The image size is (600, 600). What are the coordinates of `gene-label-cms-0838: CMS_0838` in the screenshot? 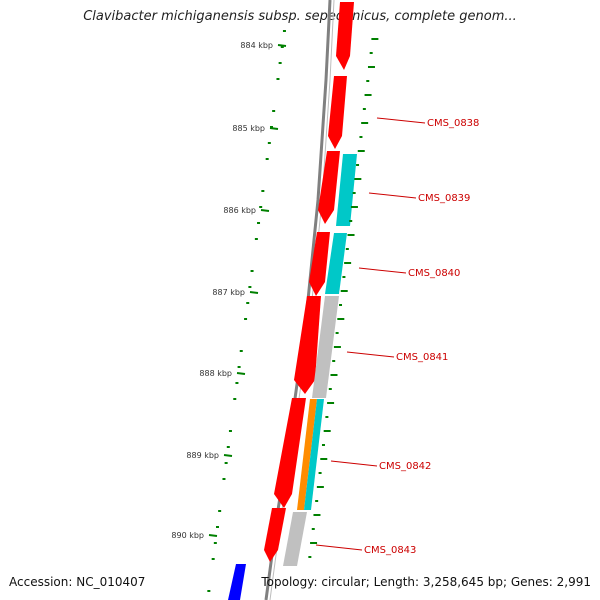 It's located at (453, 123).